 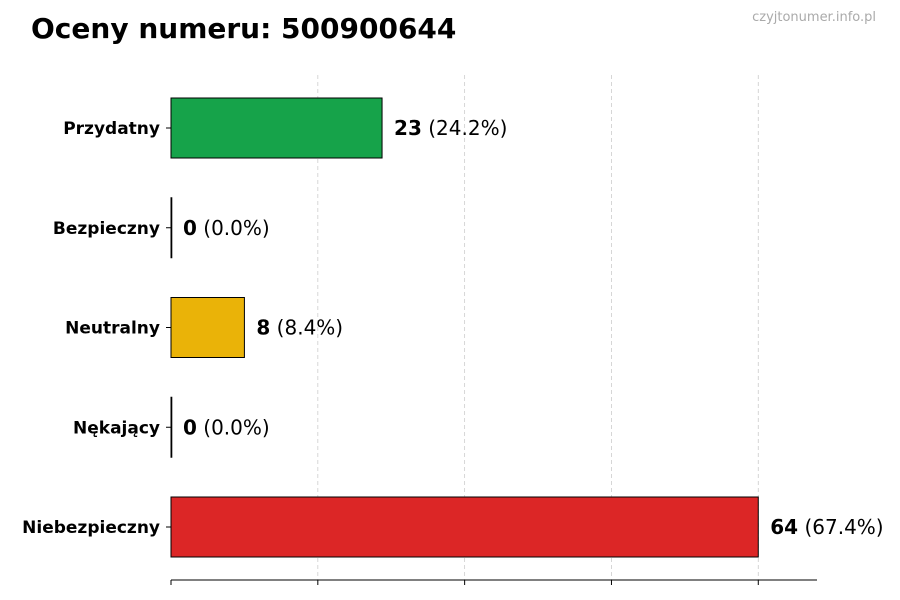 I want to click on data-label: 64 (67.4%), so click(x=826, y=527).